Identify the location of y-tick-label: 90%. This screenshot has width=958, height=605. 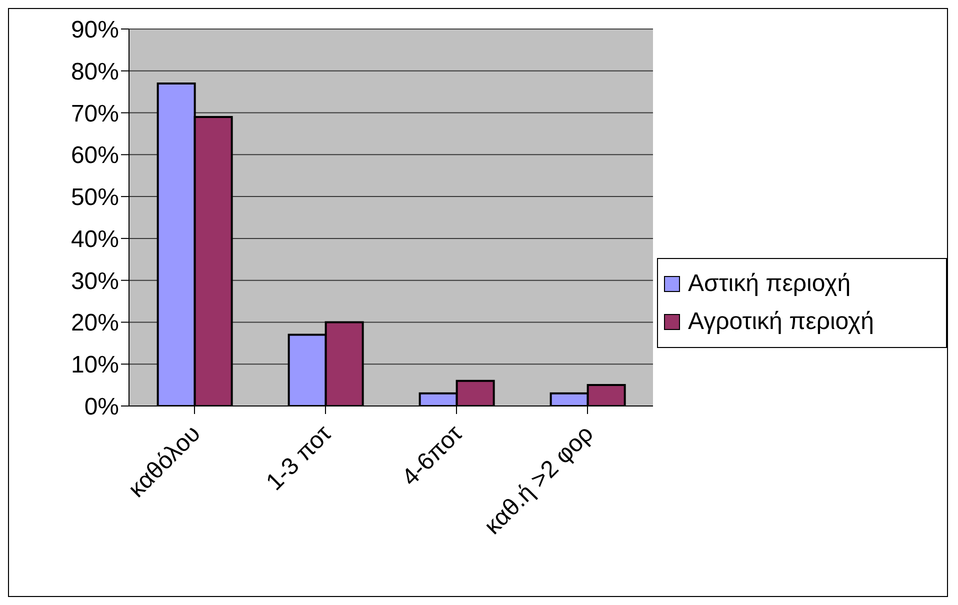
(94, 30).